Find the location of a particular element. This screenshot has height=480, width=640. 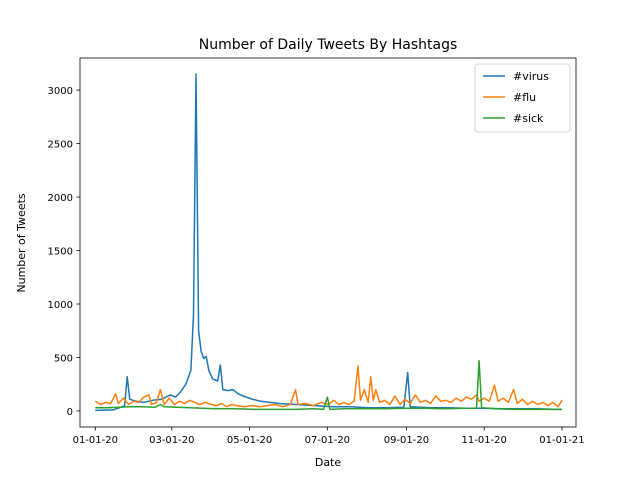

y-tick-label: 1500 is located at coordinates (60, 252).